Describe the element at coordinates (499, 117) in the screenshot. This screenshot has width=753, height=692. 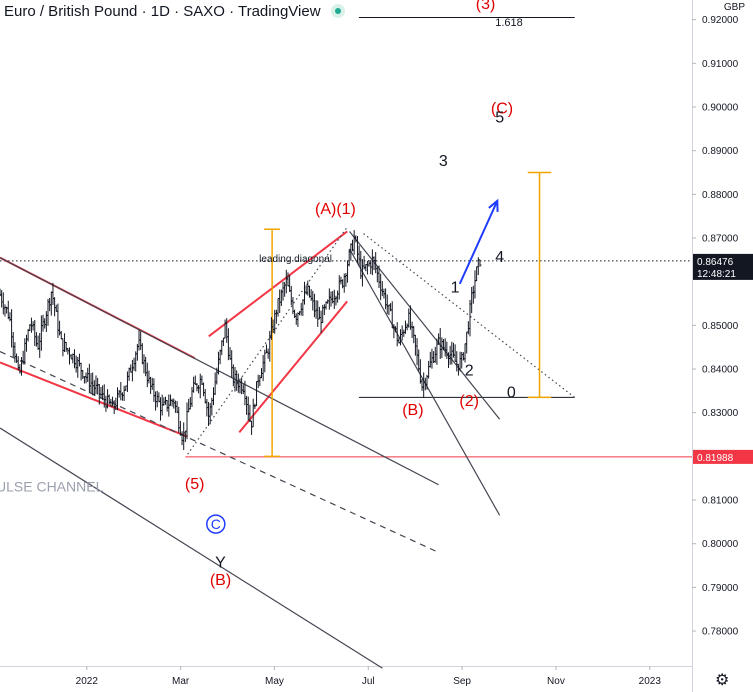
I see `wave-label: 5` at that location.